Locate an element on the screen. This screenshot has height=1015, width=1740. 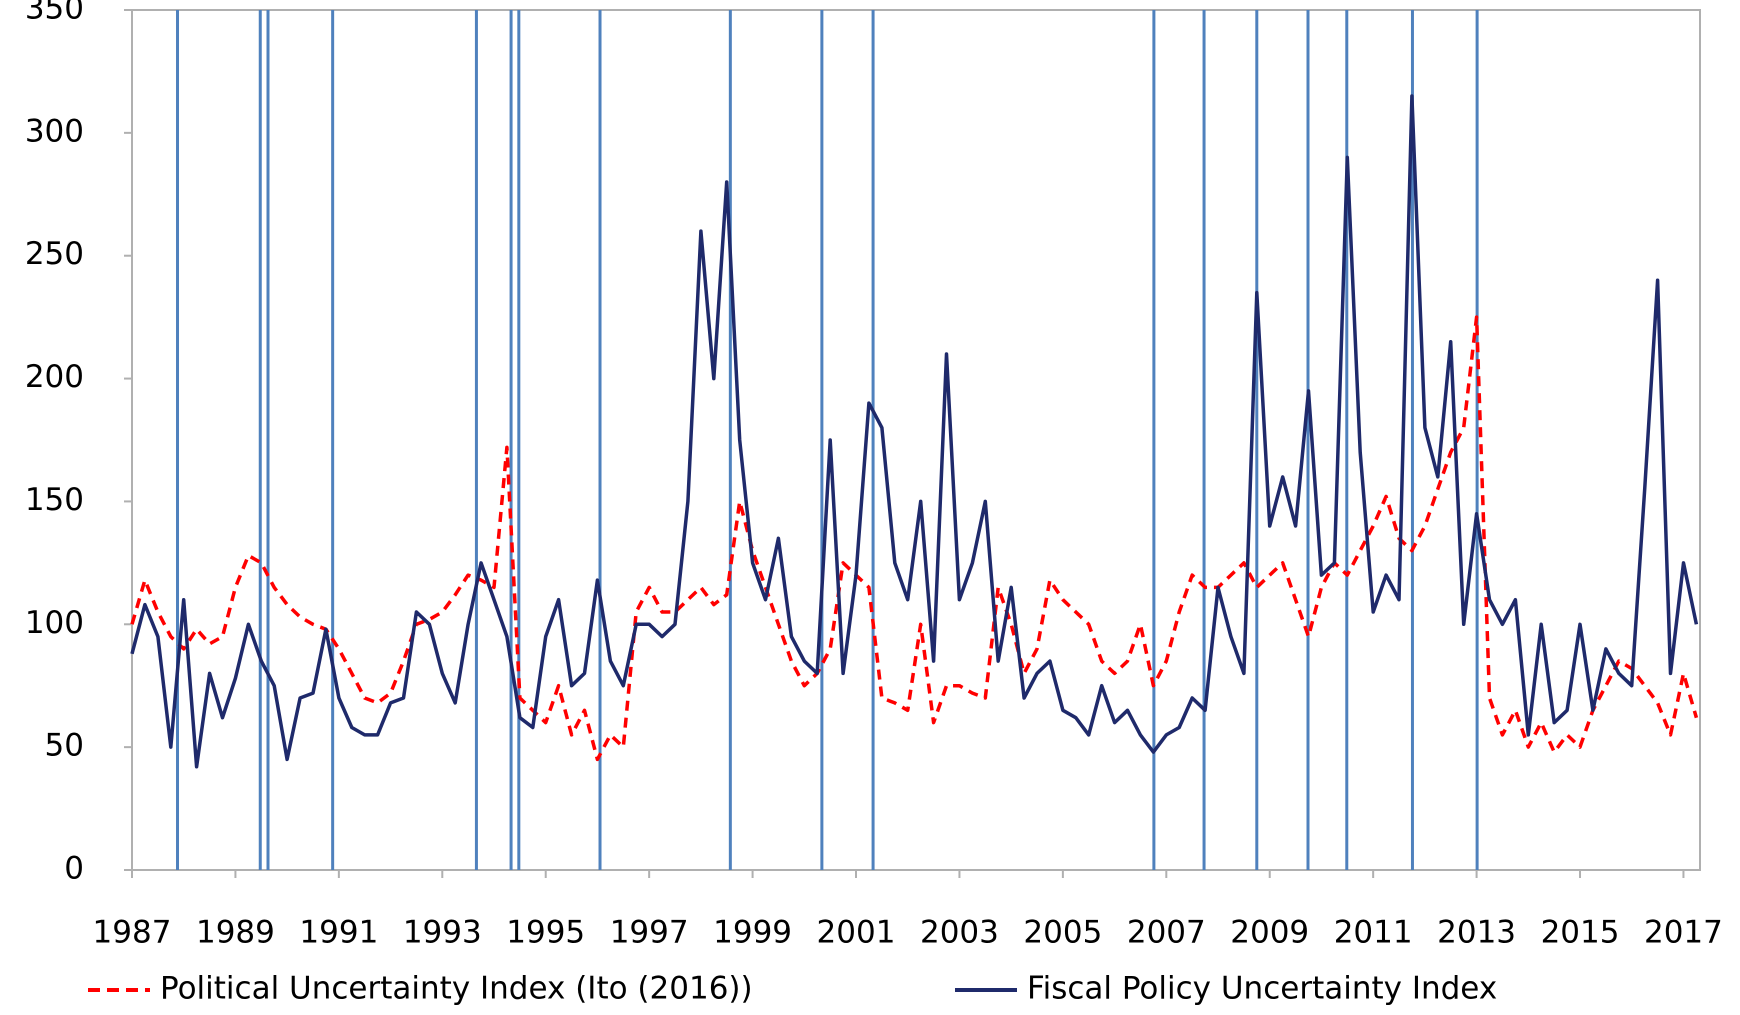
y-tick-label: 350 is located at coordinates (54, 13).